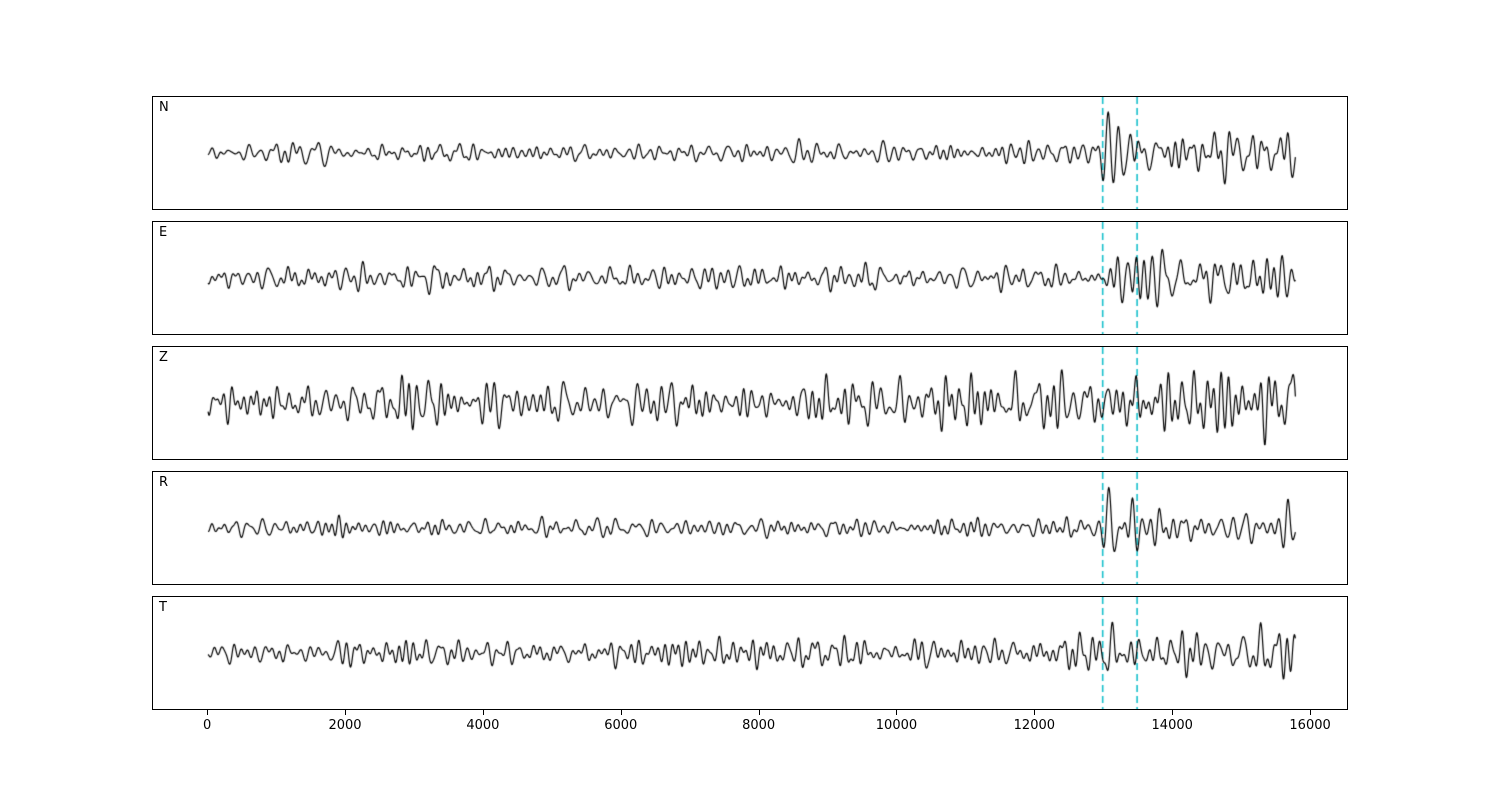 This screenshot has height=800, width=1500. I want to click on waveform-canvas-R, so click(750, 528).